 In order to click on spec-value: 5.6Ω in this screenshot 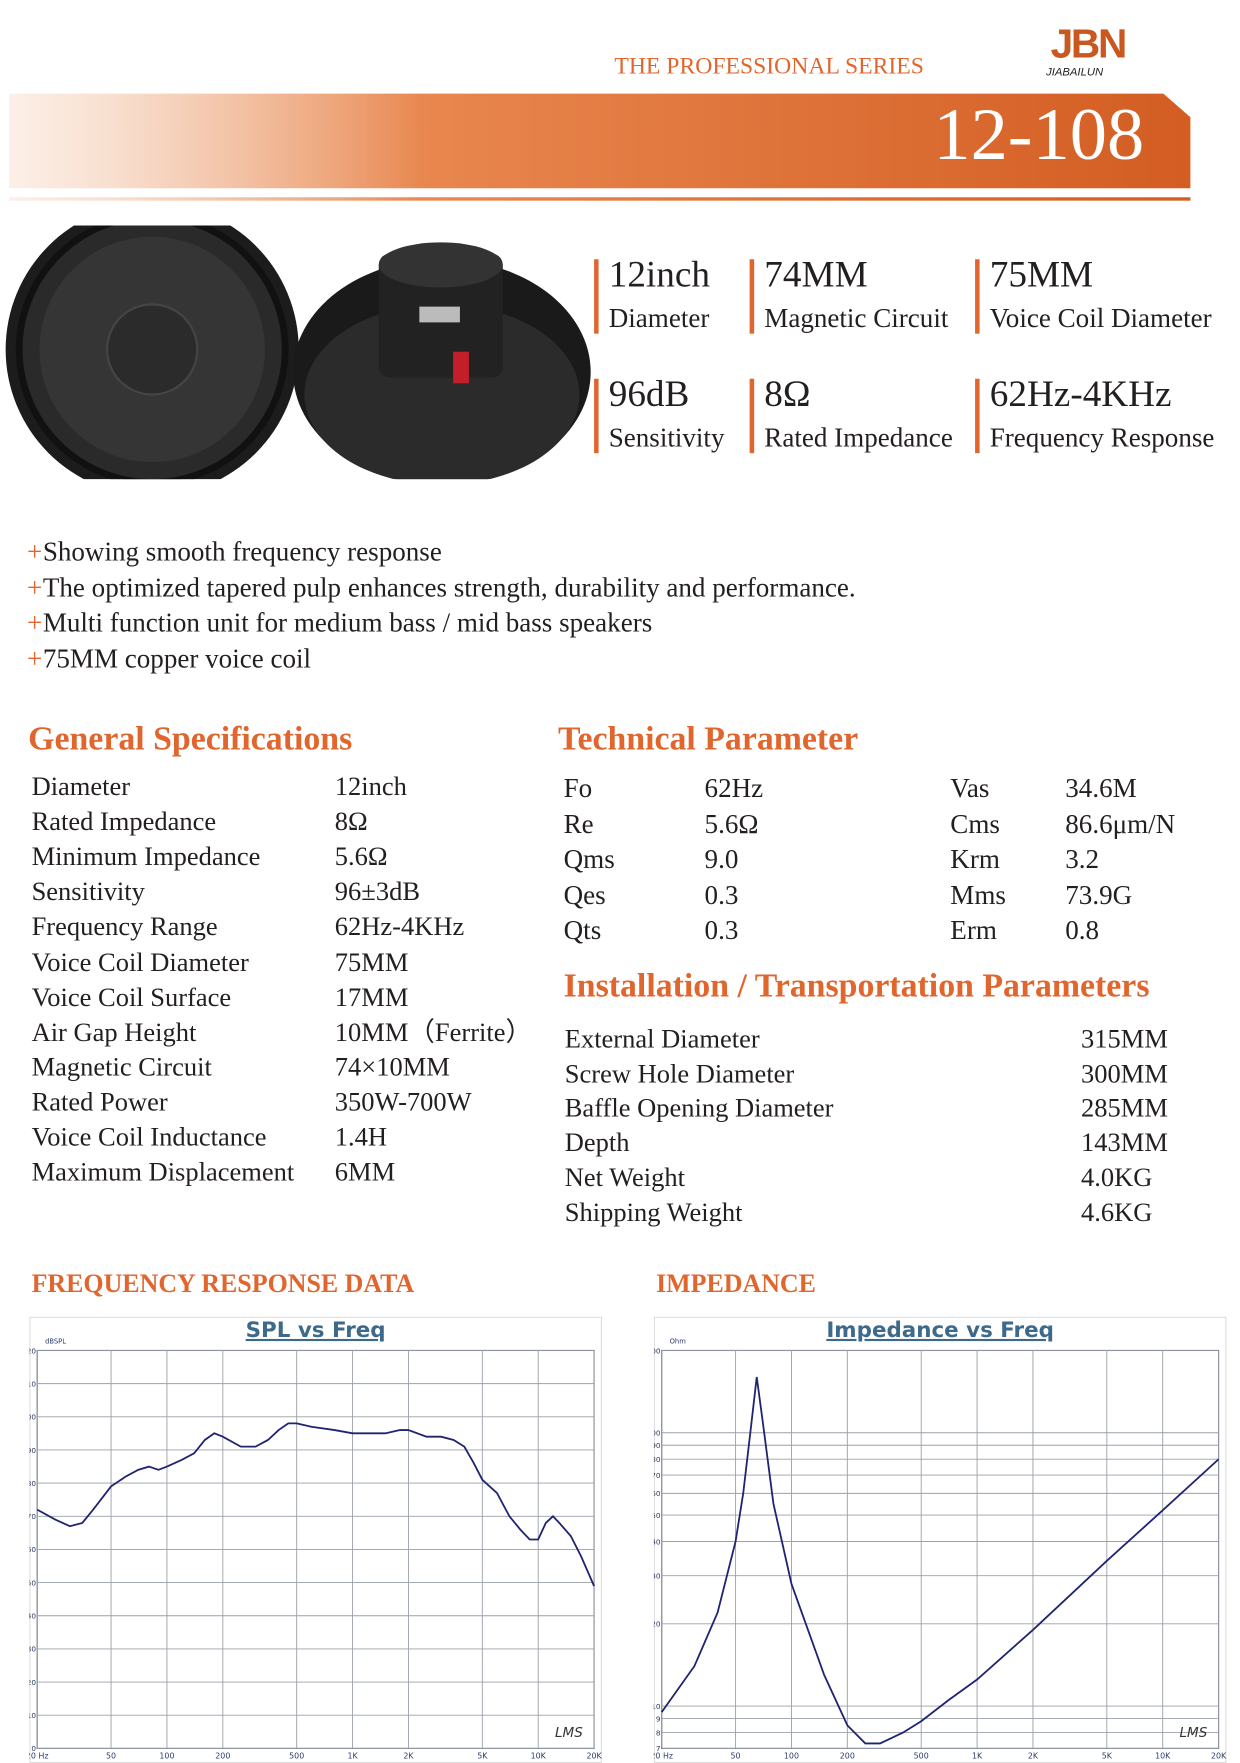, I will do `click(361, 857)`.